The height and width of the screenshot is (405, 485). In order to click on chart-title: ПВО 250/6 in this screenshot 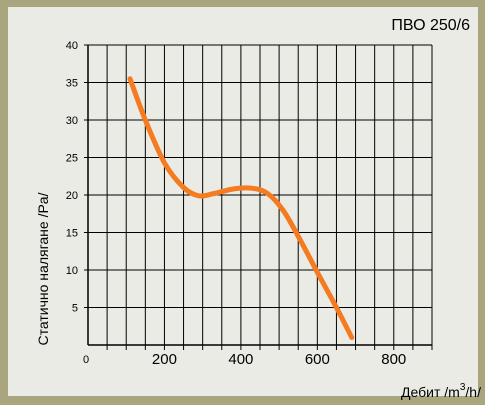, I will do `click(430, 25)`.